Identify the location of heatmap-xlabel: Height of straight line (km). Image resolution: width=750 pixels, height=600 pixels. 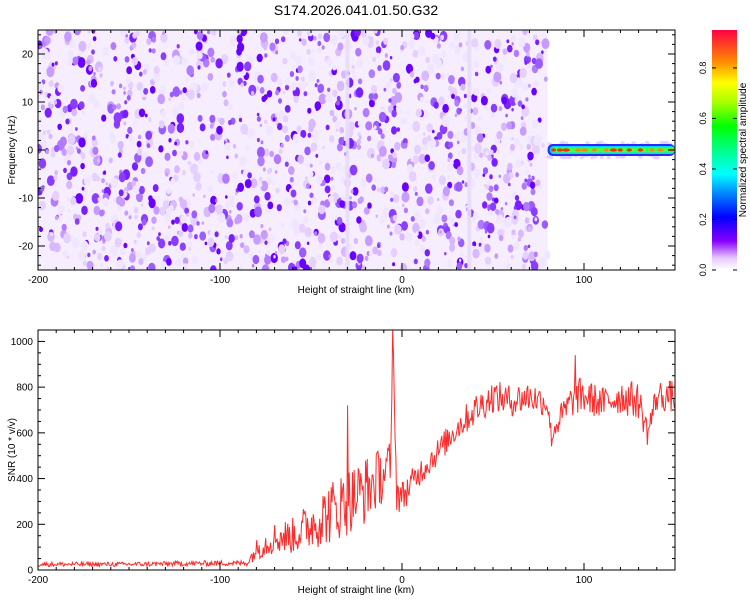
(356, 290).